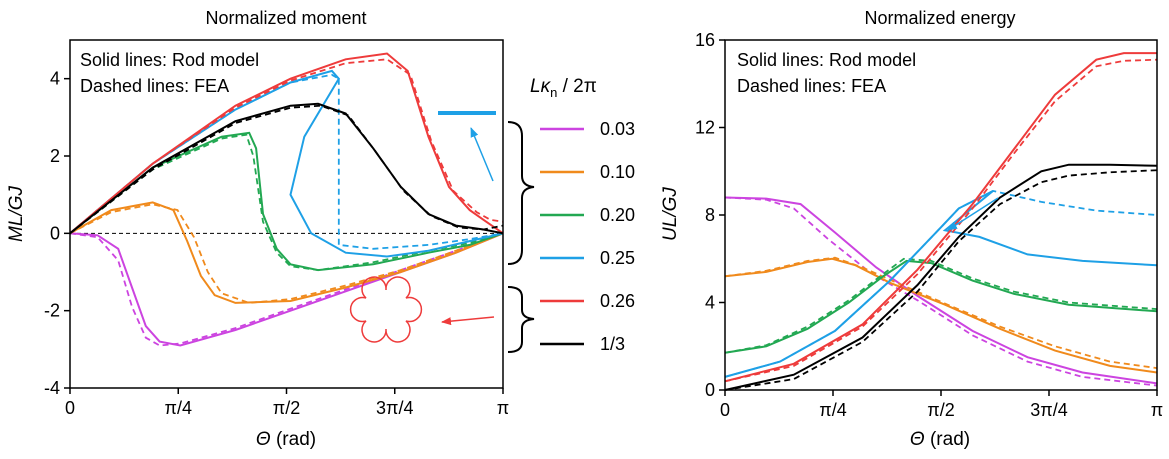 This screenshot has width=1169, height=459. I want to click on energy-y-axis-label: UL/GJ, so click(670, 214).